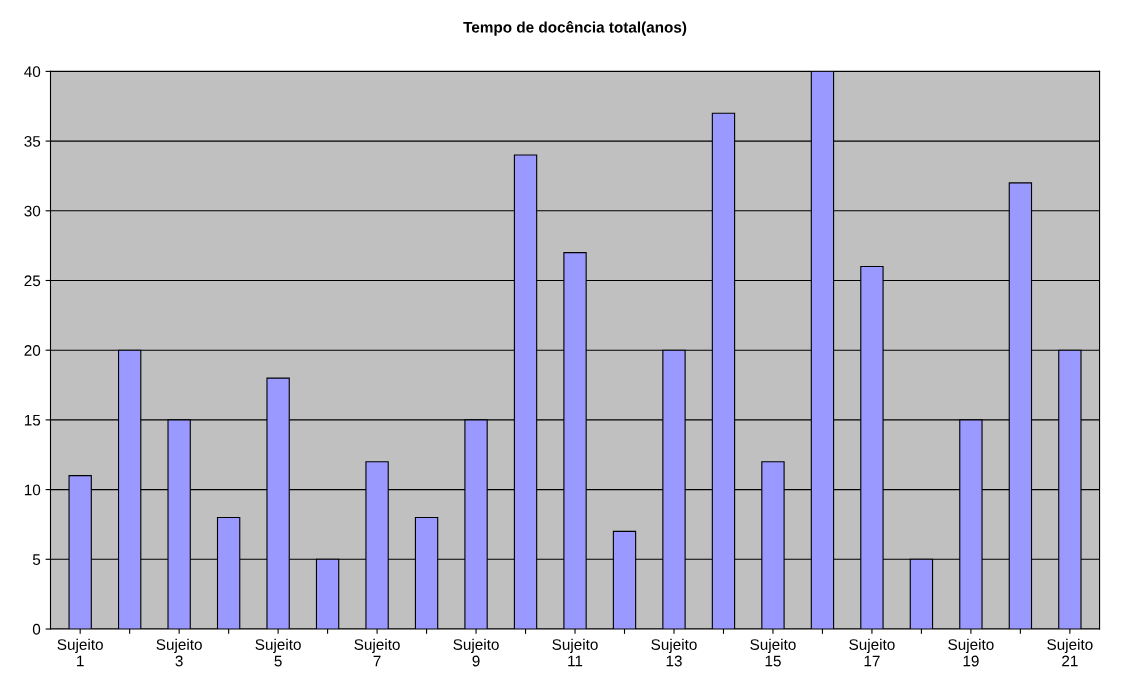  What do you see at coordinates (32, 141) in the screenshot?
I see `y-tick-label: 35` at bounding box center [32, 141].